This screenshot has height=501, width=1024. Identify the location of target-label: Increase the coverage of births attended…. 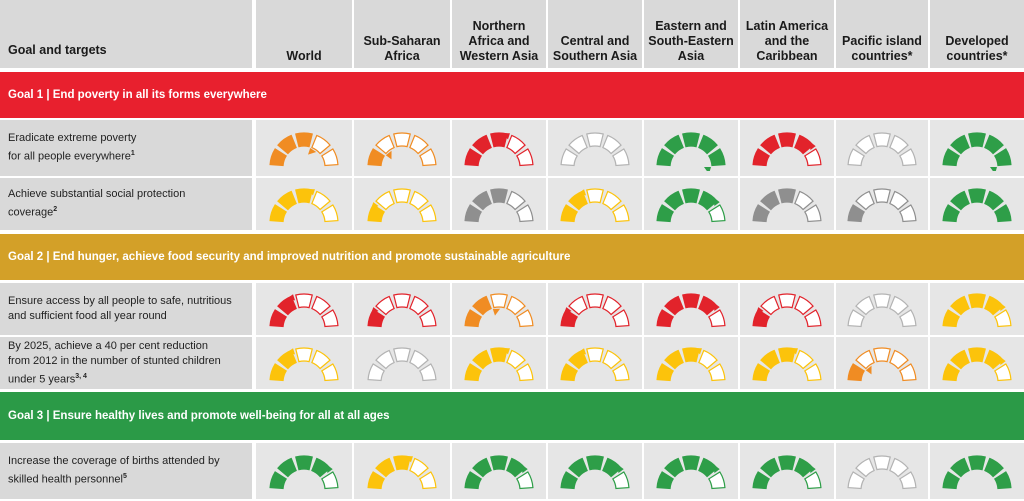
(126, 471).